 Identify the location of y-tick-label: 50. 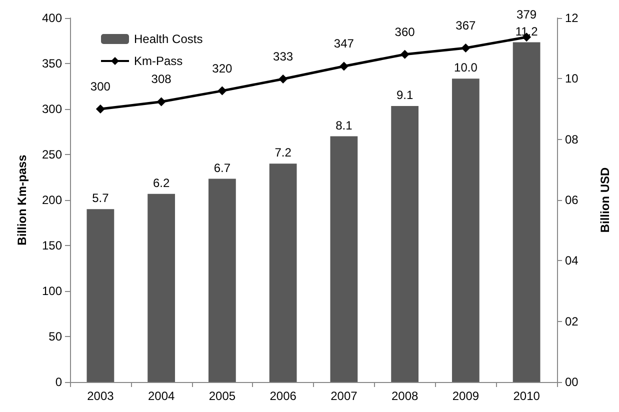
(55, 337).